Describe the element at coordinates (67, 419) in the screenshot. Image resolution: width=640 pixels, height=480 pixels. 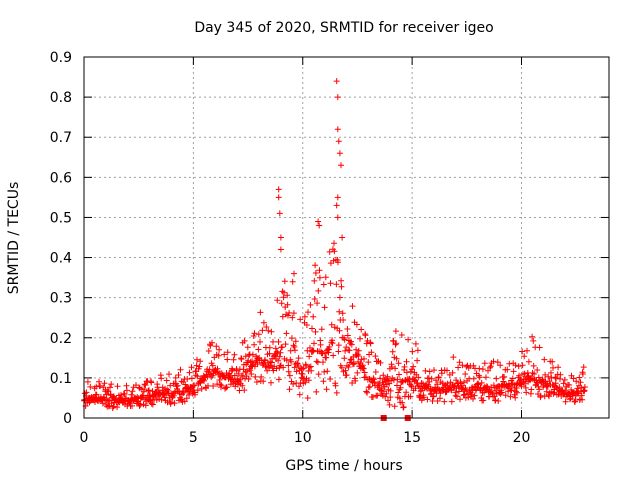
I see `y-tick-label: 0` at that location.